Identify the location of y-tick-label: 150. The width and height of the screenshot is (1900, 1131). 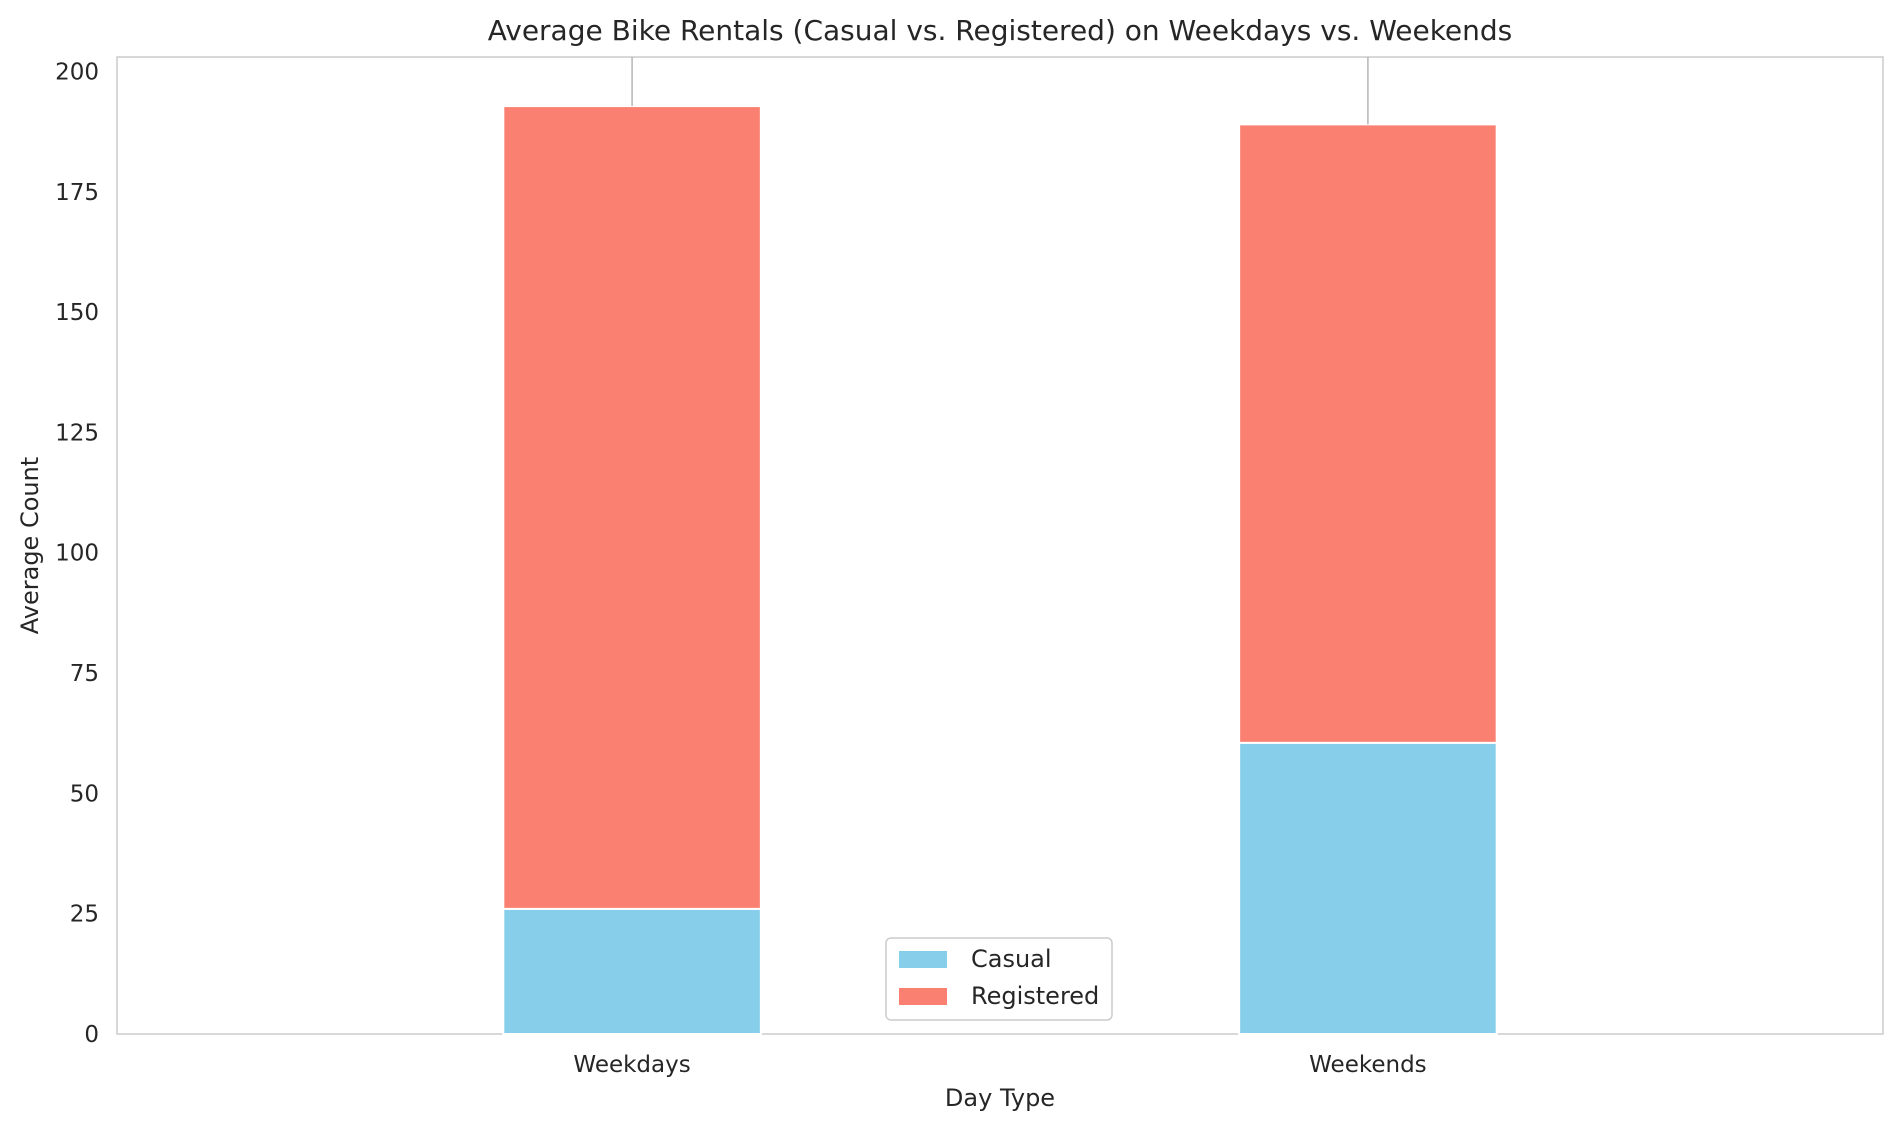
(77, 313).